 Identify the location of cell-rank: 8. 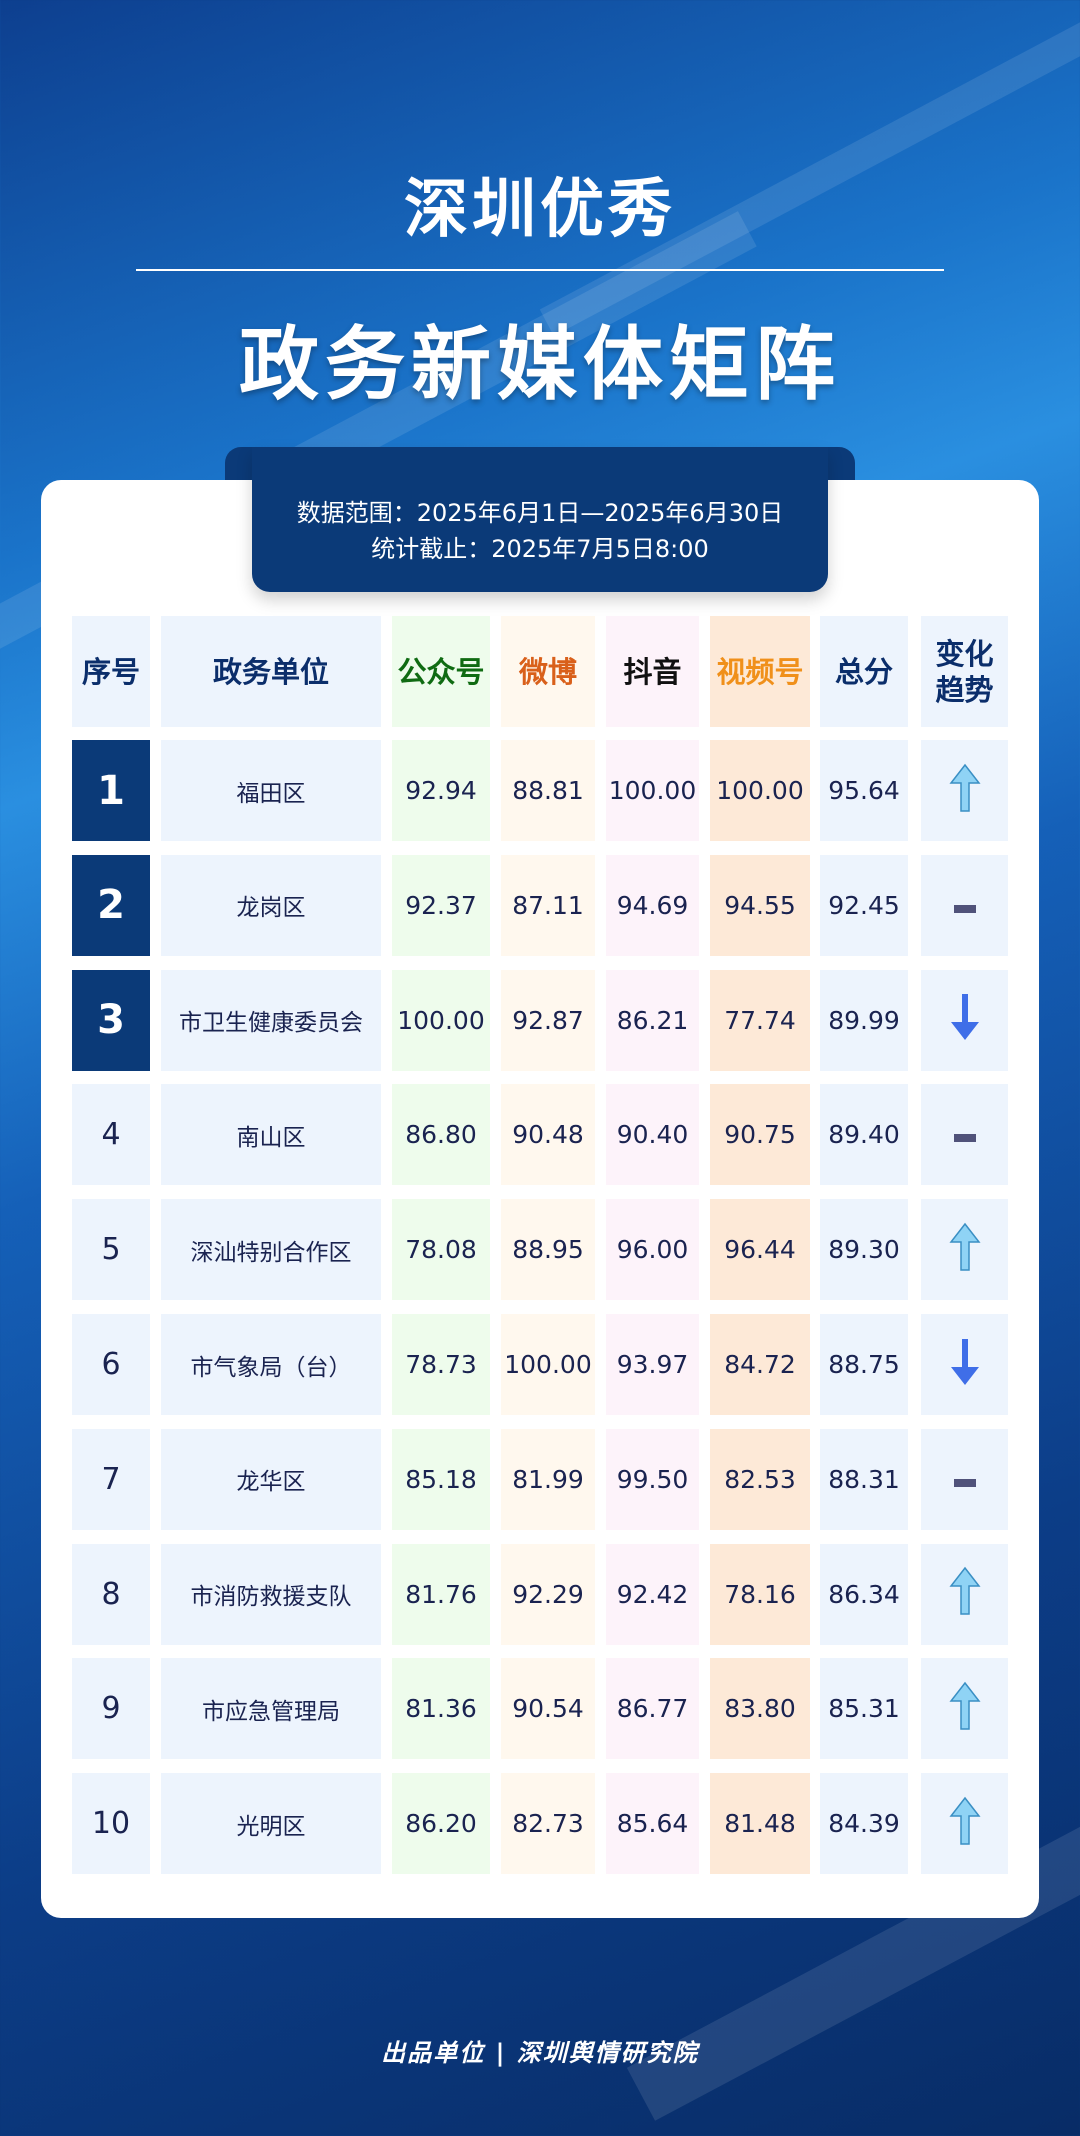
(111, 1594).